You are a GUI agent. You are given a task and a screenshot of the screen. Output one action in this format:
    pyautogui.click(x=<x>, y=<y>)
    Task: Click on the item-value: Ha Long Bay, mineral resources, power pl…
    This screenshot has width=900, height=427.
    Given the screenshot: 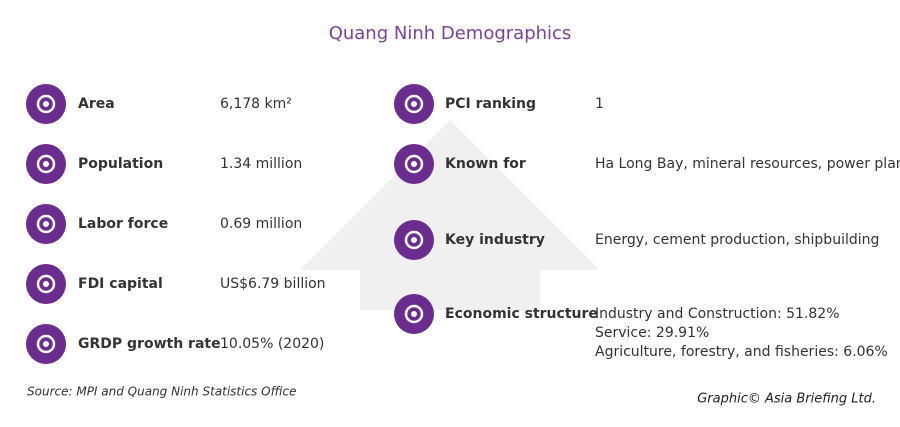 What is the action you would take?
    pyautogui.click(x=747, y=164)
    